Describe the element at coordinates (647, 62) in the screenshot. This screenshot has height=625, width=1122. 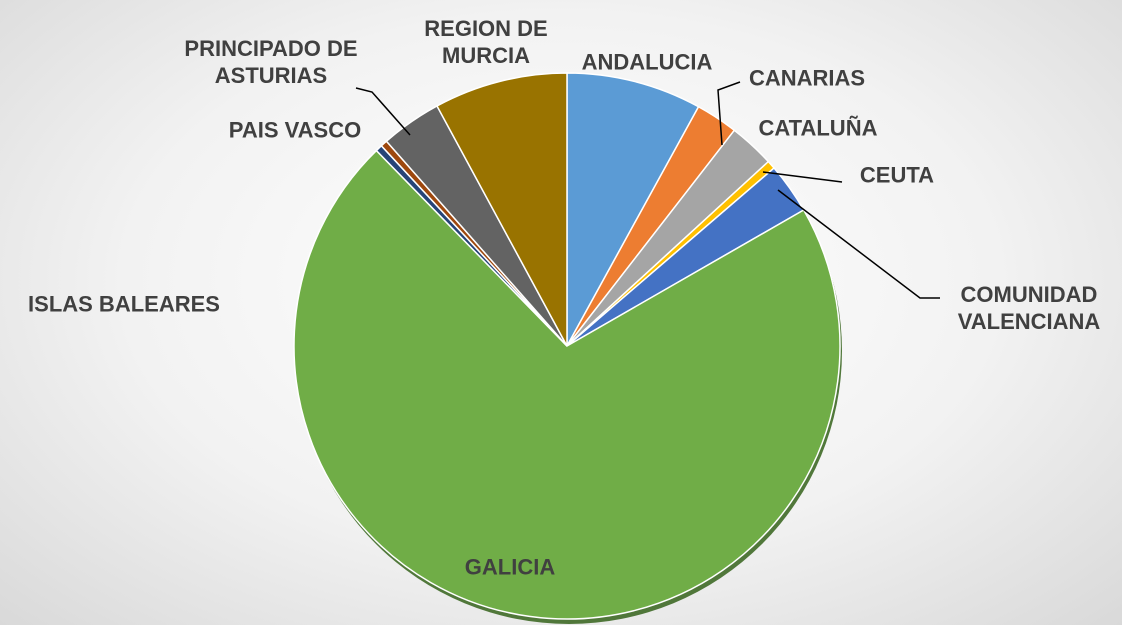
I see `slice-label: ANDALUCIA` at that location.